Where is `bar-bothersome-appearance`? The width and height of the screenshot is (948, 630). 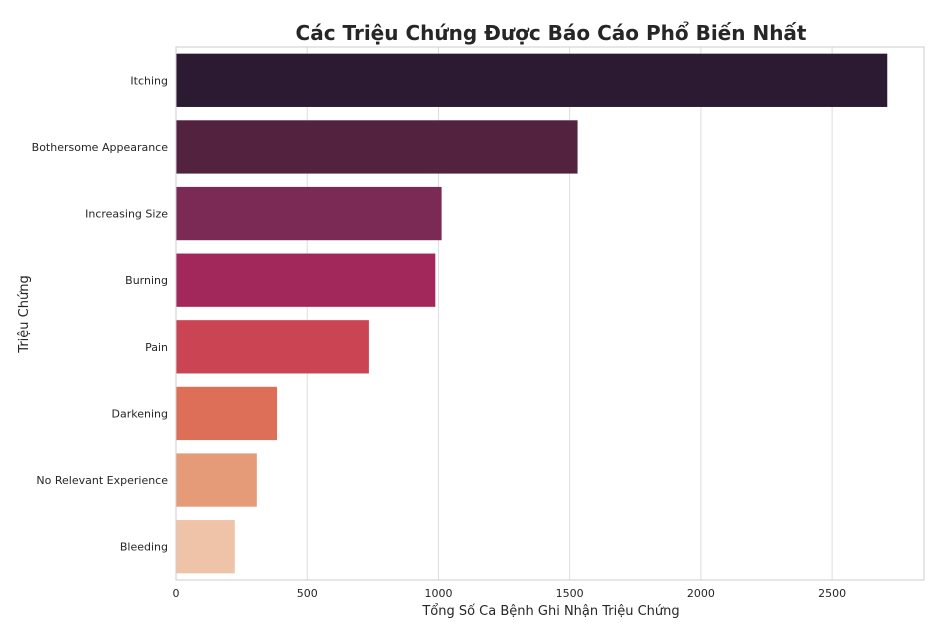 bar-bothersome-appearance is located at coordinates (377, 147).